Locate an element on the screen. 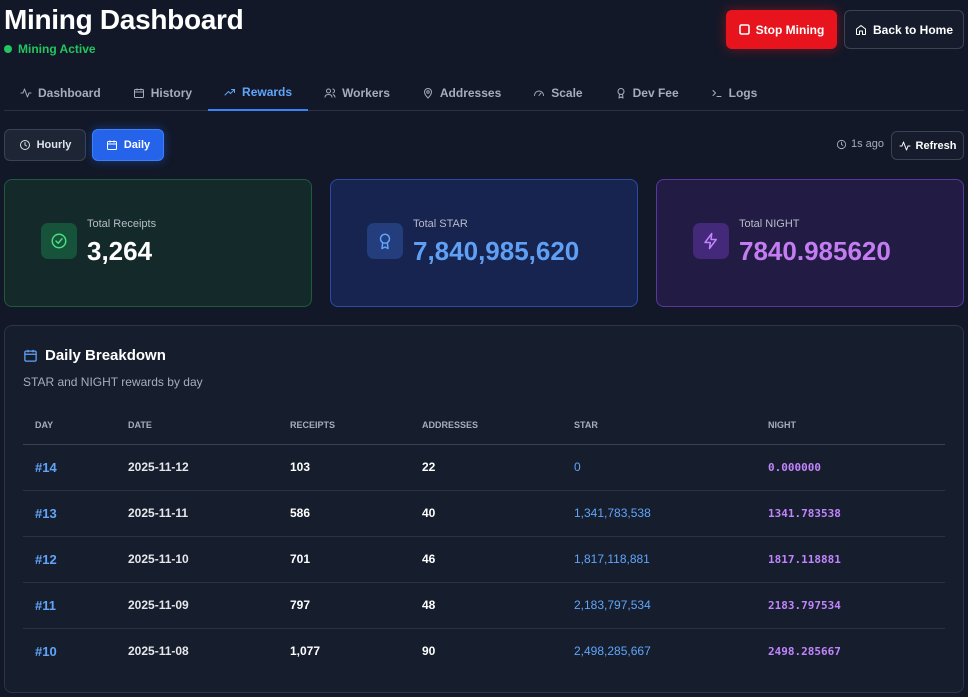  cell-night: 1341.783538 is located at coordinates (850, 513).